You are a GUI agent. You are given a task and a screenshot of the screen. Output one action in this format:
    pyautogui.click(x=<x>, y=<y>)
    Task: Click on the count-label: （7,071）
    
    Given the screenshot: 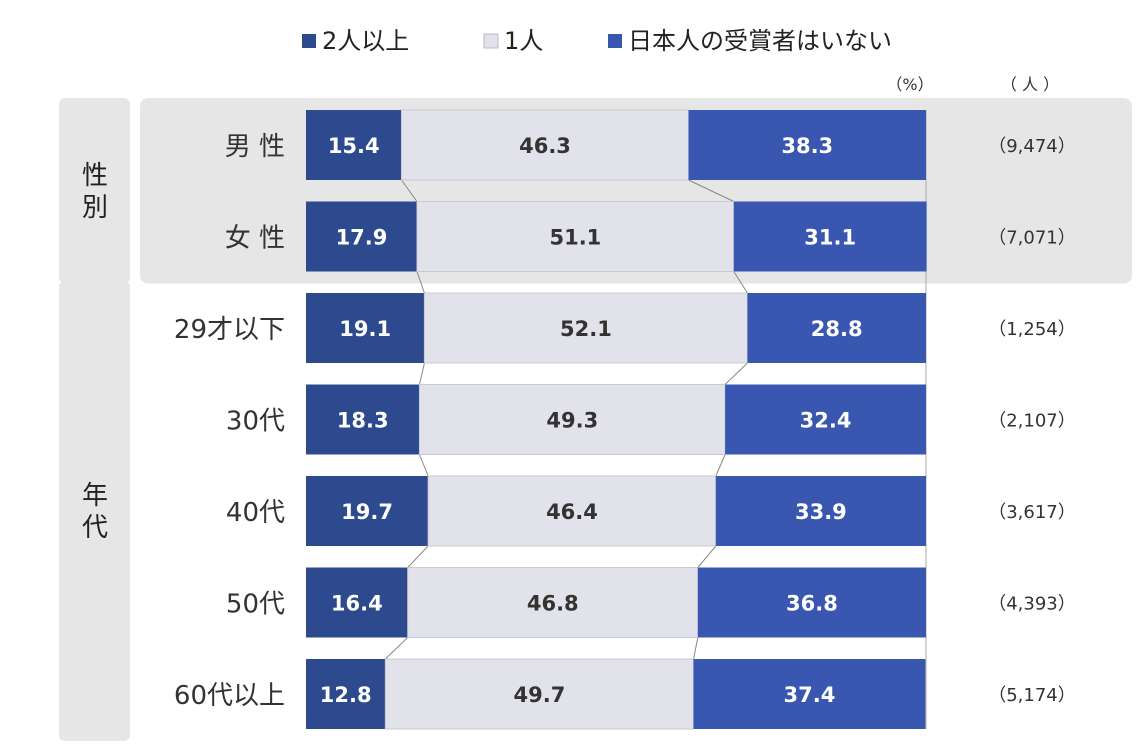 What is the action you would take?
    pyautogui.click(x=1032, y=238)
    